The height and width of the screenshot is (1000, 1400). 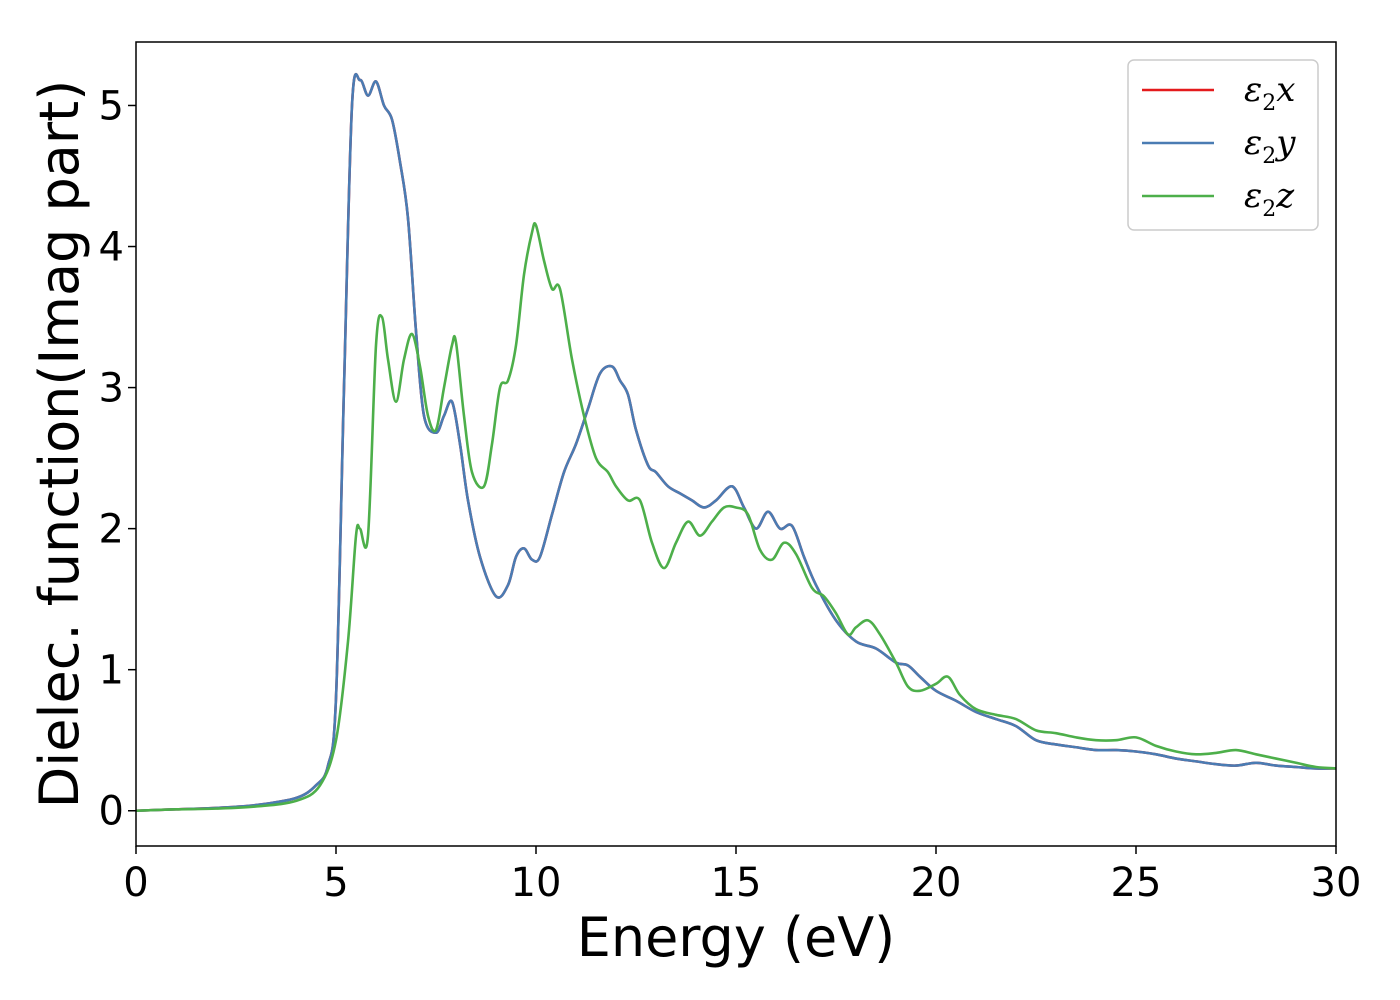 What do you see at coordinates (1269, 93) in the screenshot?
I see `legend-label-x: ε2x` at bounding box center [1269, 93].